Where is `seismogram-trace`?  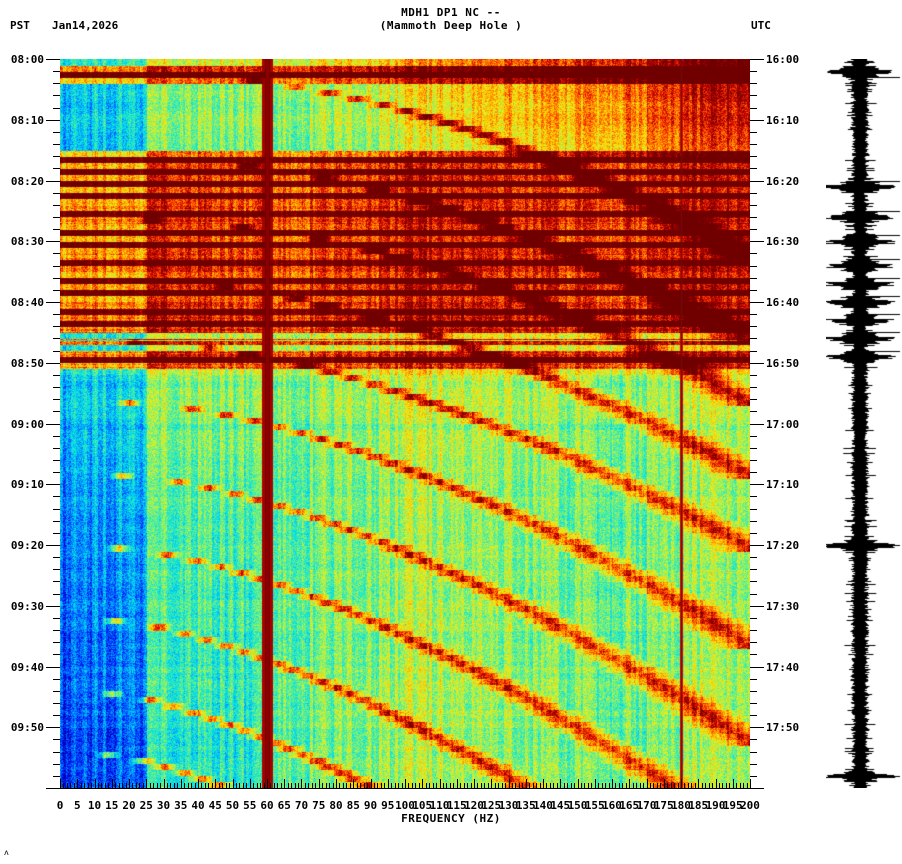
seismogram-trace is located at coordinates (864, 423).